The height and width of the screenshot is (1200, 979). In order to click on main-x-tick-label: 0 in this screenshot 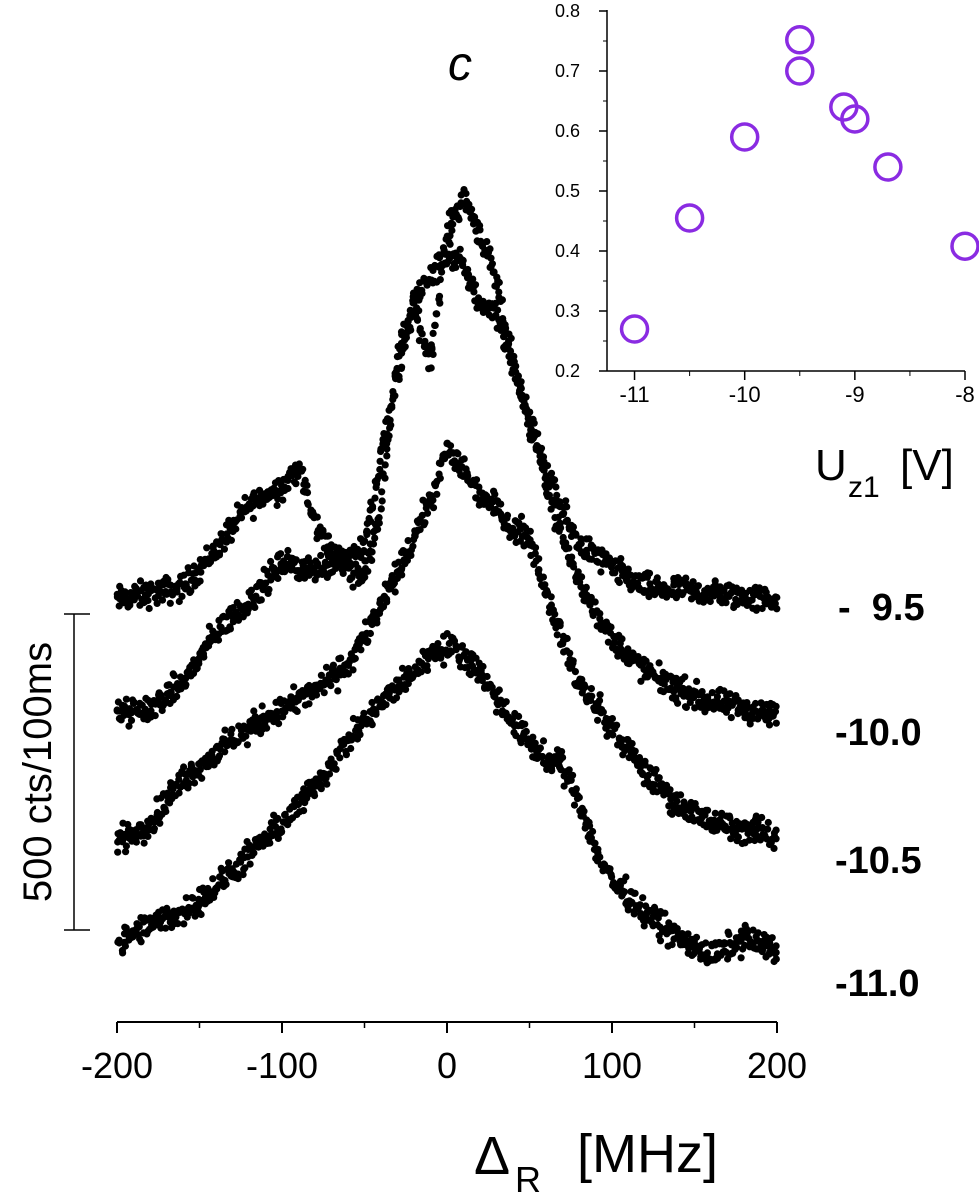, I will do `click(447, 1065)`.